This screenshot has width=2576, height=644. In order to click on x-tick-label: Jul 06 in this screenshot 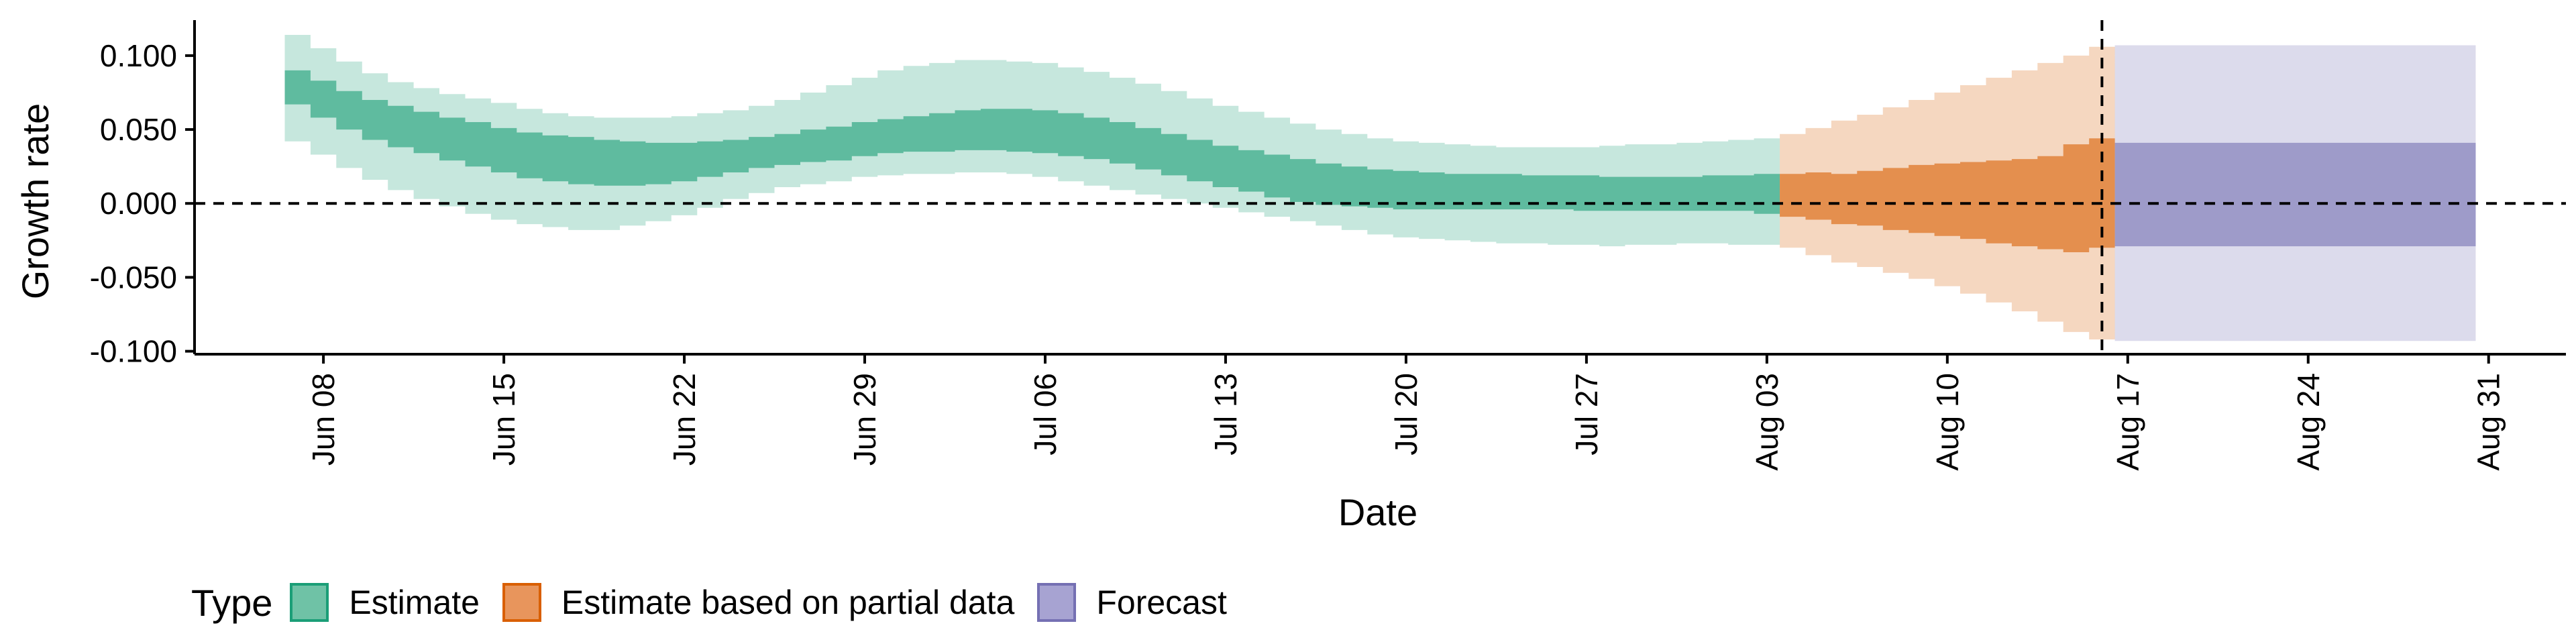, I will do `click(1045, 414)`.